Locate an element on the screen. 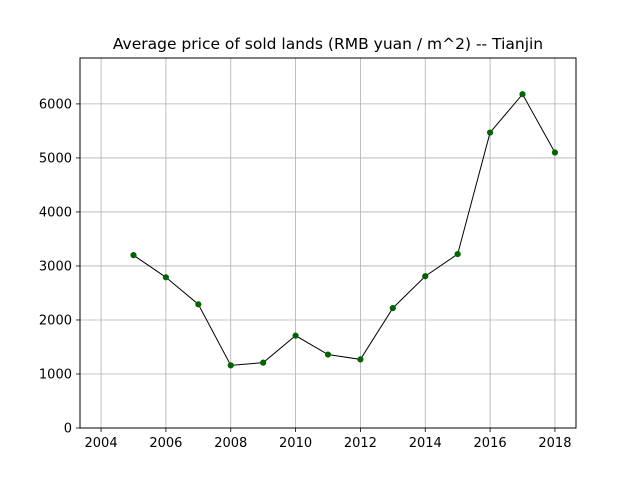 The image size is (640, 480). x-tick-label: 2010 is located at coordinates (295, 443).